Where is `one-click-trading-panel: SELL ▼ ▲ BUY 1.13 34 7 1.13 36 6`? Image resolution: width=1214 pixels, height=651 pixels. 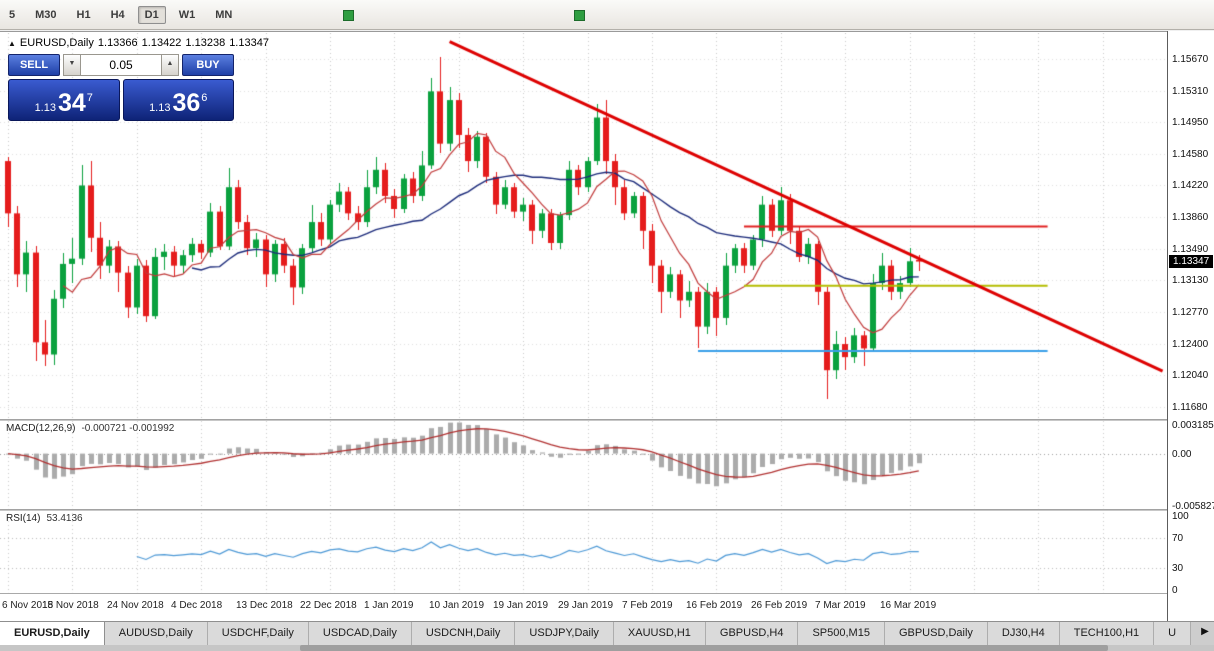 one-click-trading-panel: SELL ▼ ▲ BUY 1.13 34 7 1.13 36 6 is located at coordinates (121, 87).